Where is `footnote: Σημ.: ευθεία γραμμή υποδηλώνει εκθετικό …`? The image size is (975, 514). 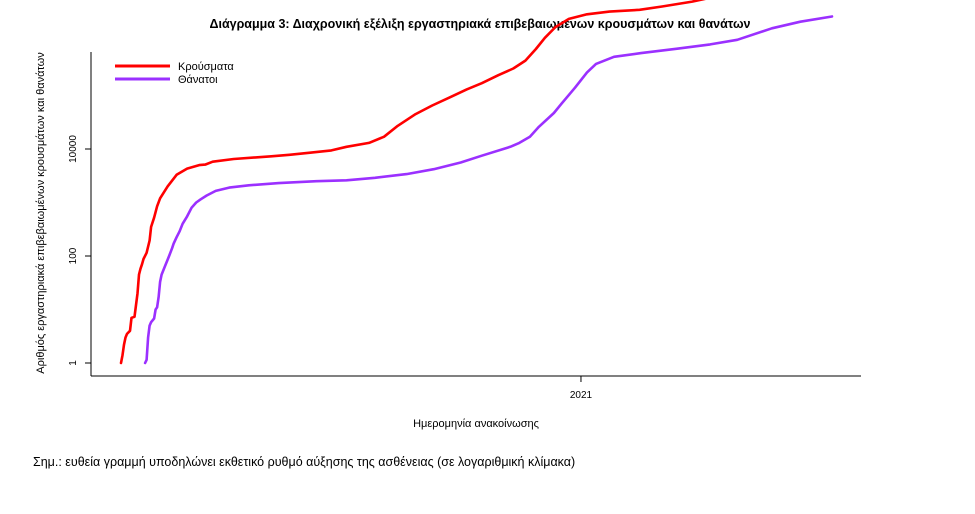
footnote: Σημ.: ευθεία γραμμή υποδηλώνει εκθετικό … is located at coordinates (304, 462).